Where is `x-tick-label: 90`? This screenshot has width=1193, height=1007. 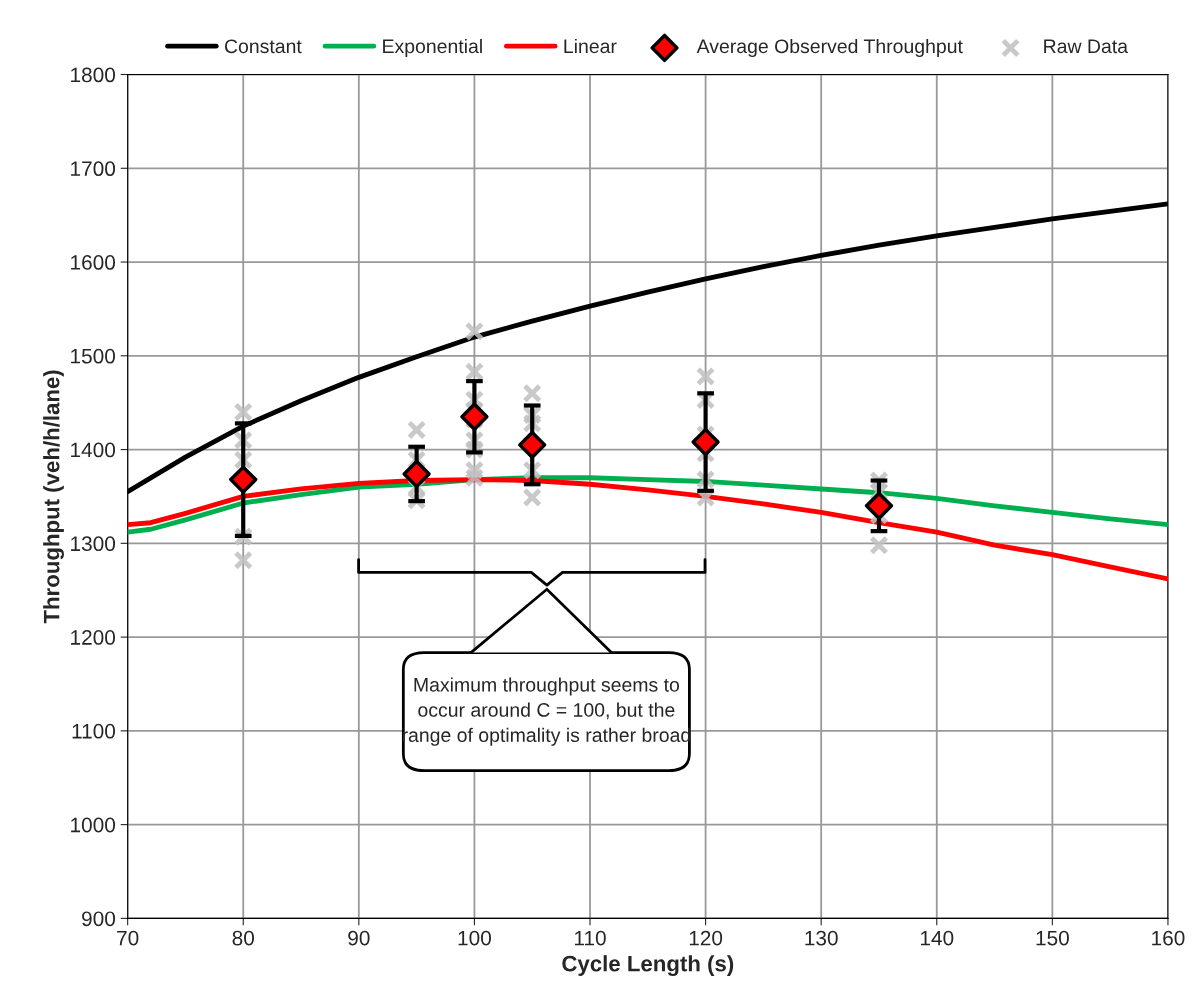 x-tick-label: 90 is located at coordinates (359, 938).